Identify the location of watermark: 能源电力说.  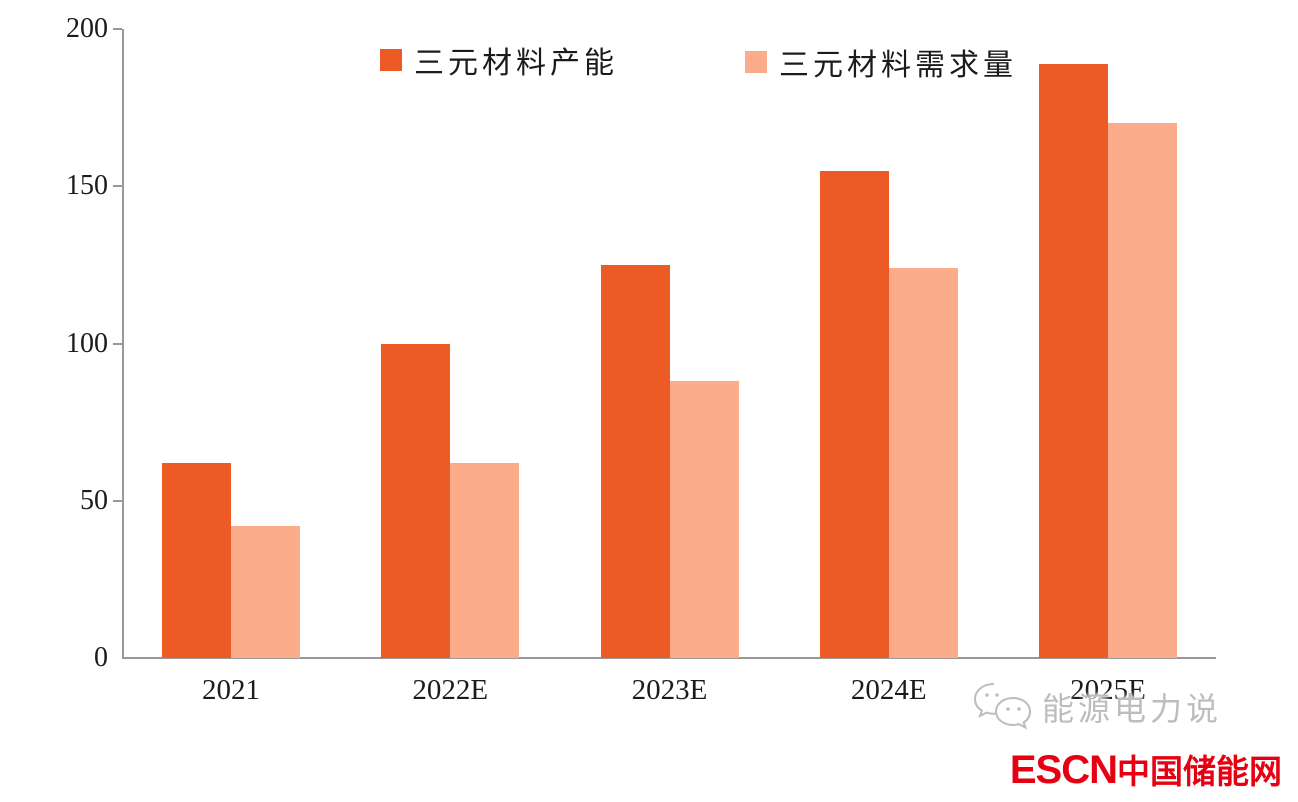
(1097, 707).